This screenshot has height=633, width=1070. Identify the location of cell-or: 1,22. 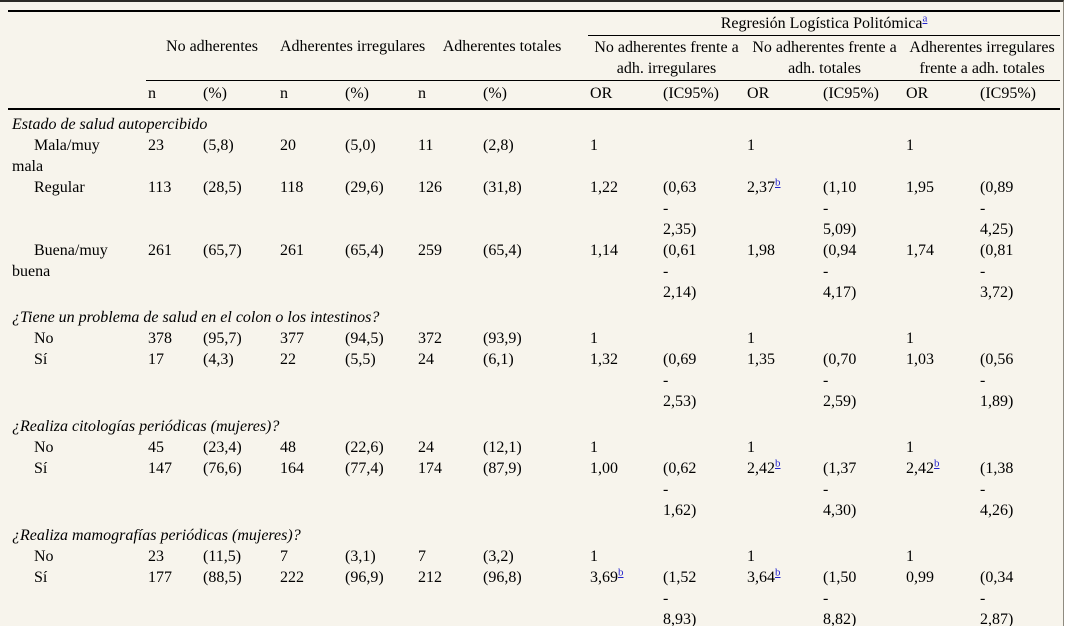
(604, 187).